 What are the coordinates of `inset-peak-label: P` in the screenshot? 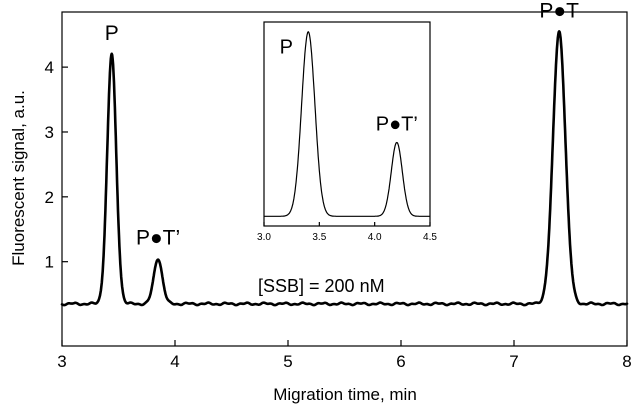 It's located at (286, 48).